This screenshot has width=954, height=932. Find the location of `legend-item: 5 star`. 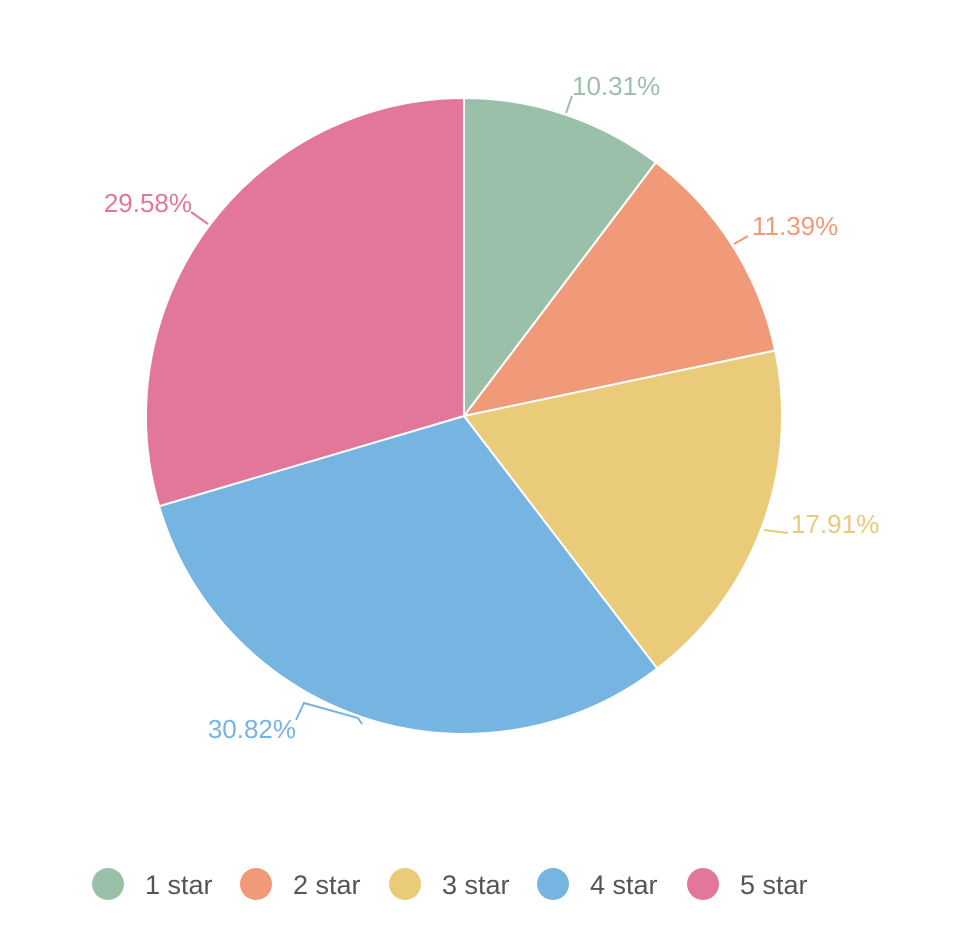

legend-item: 5 star is located at coordinates (747, 884).